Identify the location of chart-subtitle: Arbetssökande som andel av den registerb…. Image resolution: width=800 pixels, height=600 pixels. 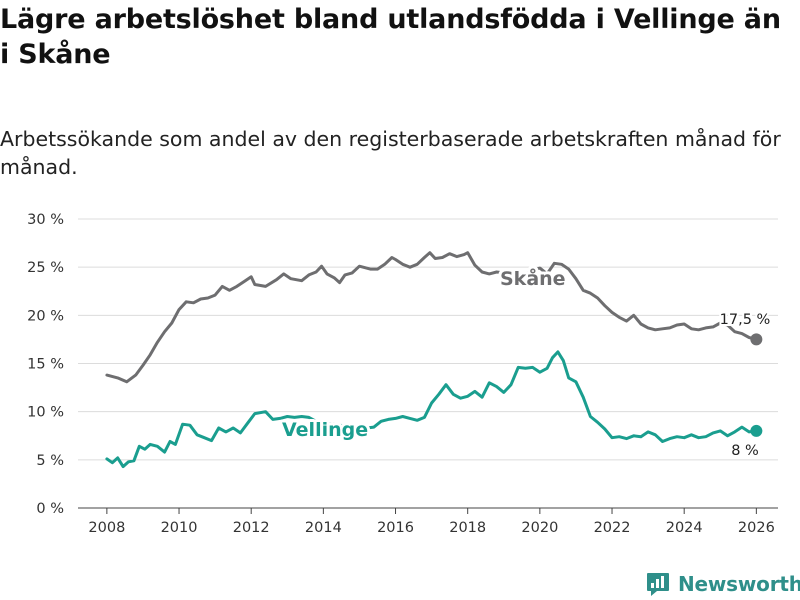
(390, 153).